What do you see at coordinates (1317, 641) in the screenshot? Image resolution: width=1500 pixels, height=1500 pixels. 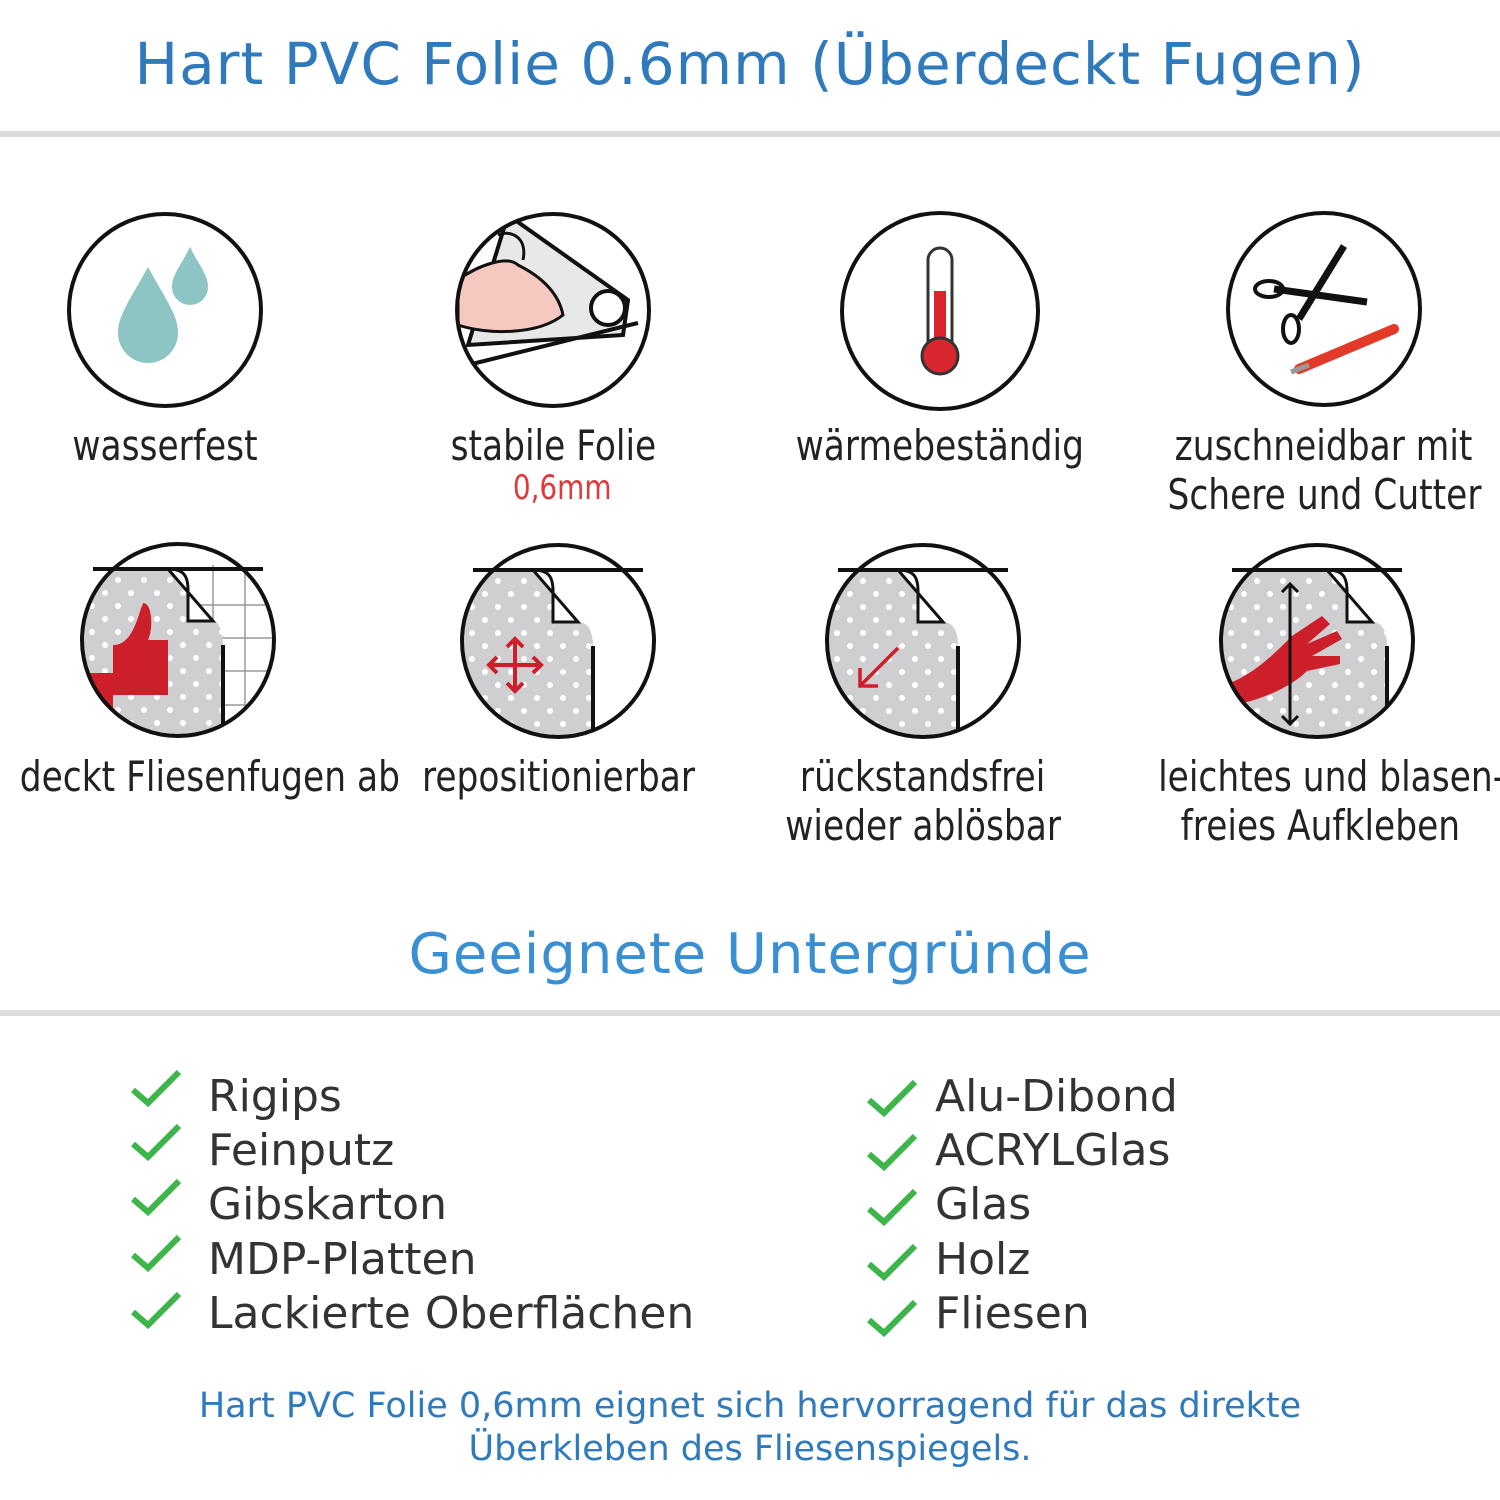 I see `hand-smooth-icon` at bounding box center [1317, 641].